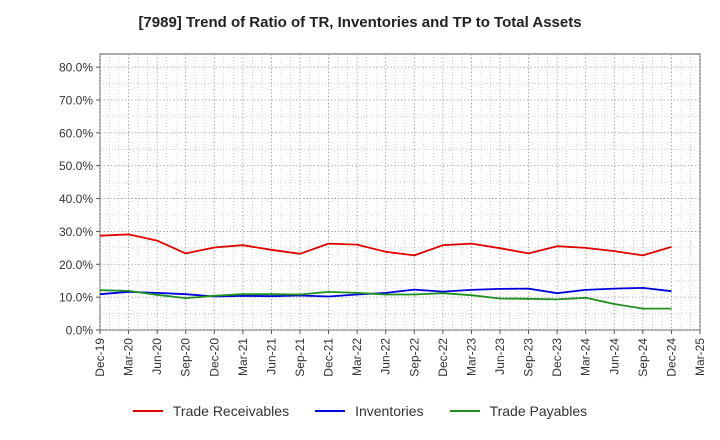  I want to click on y-tick-label: 80.0%, so click(76, 68).